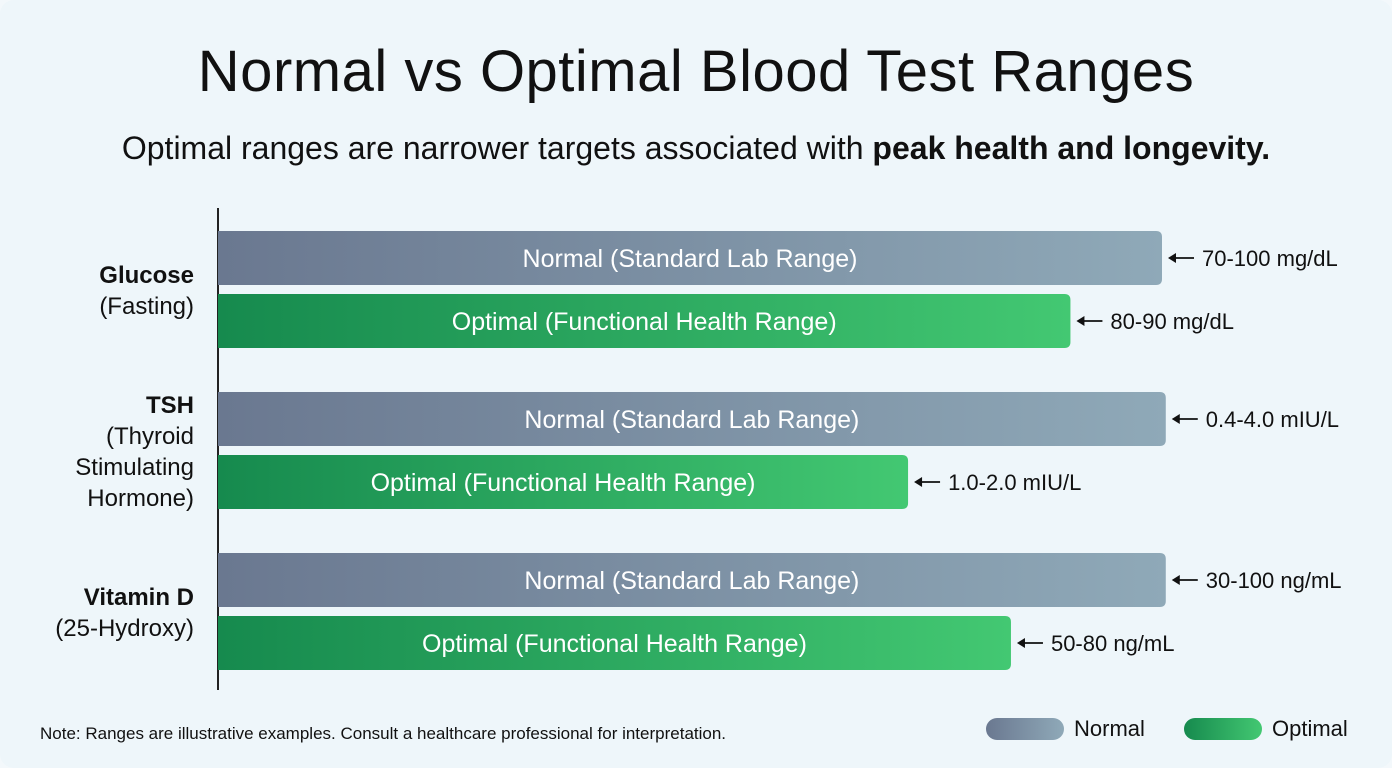  I want to click on category-detail-0-1: (Fasting), so click(146, 306).